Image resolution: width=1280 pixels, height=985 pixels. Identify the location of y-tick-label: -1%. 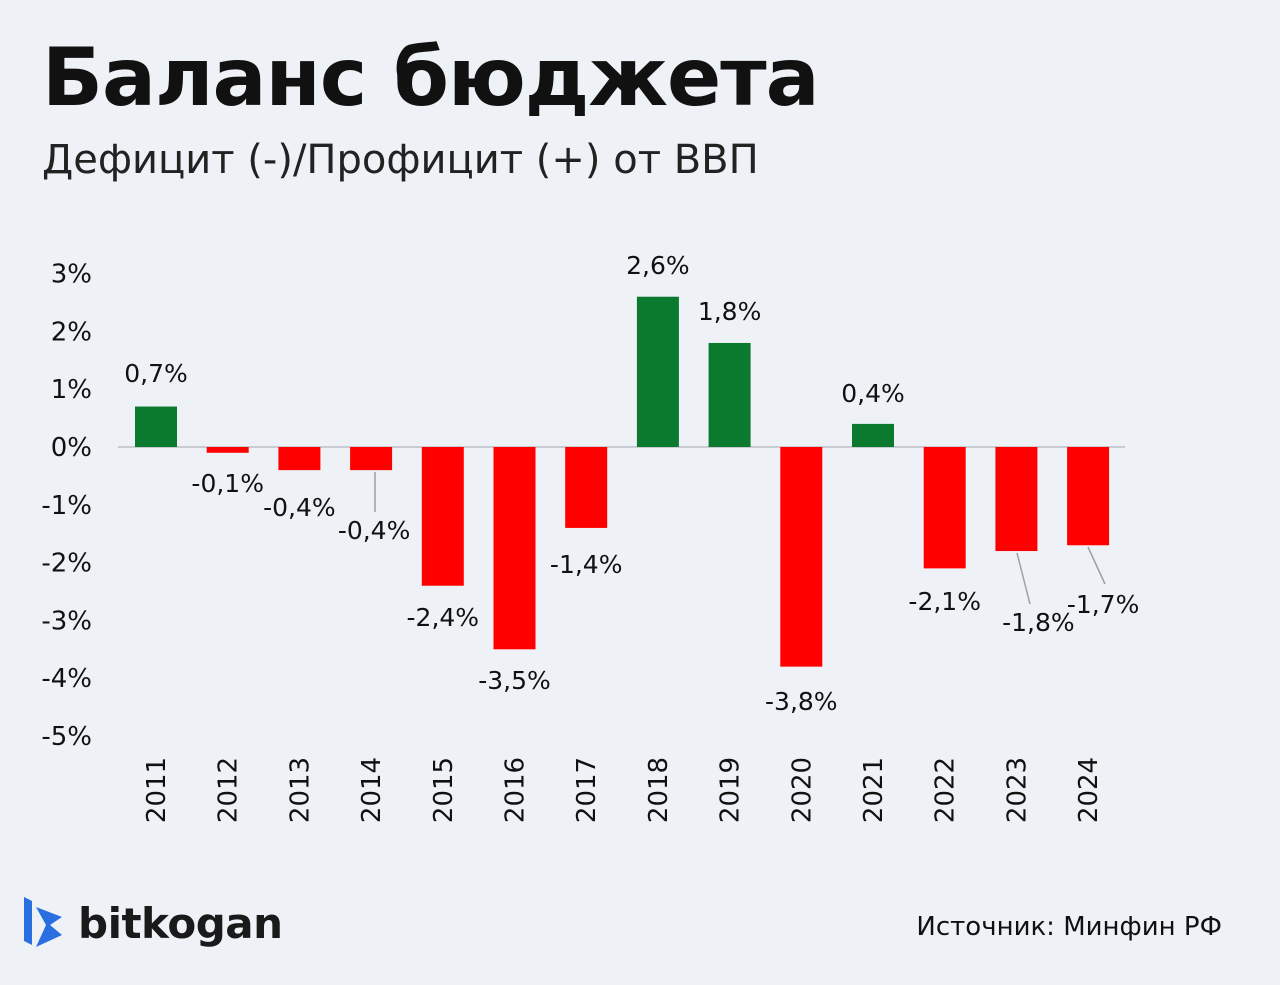
(66, 506).